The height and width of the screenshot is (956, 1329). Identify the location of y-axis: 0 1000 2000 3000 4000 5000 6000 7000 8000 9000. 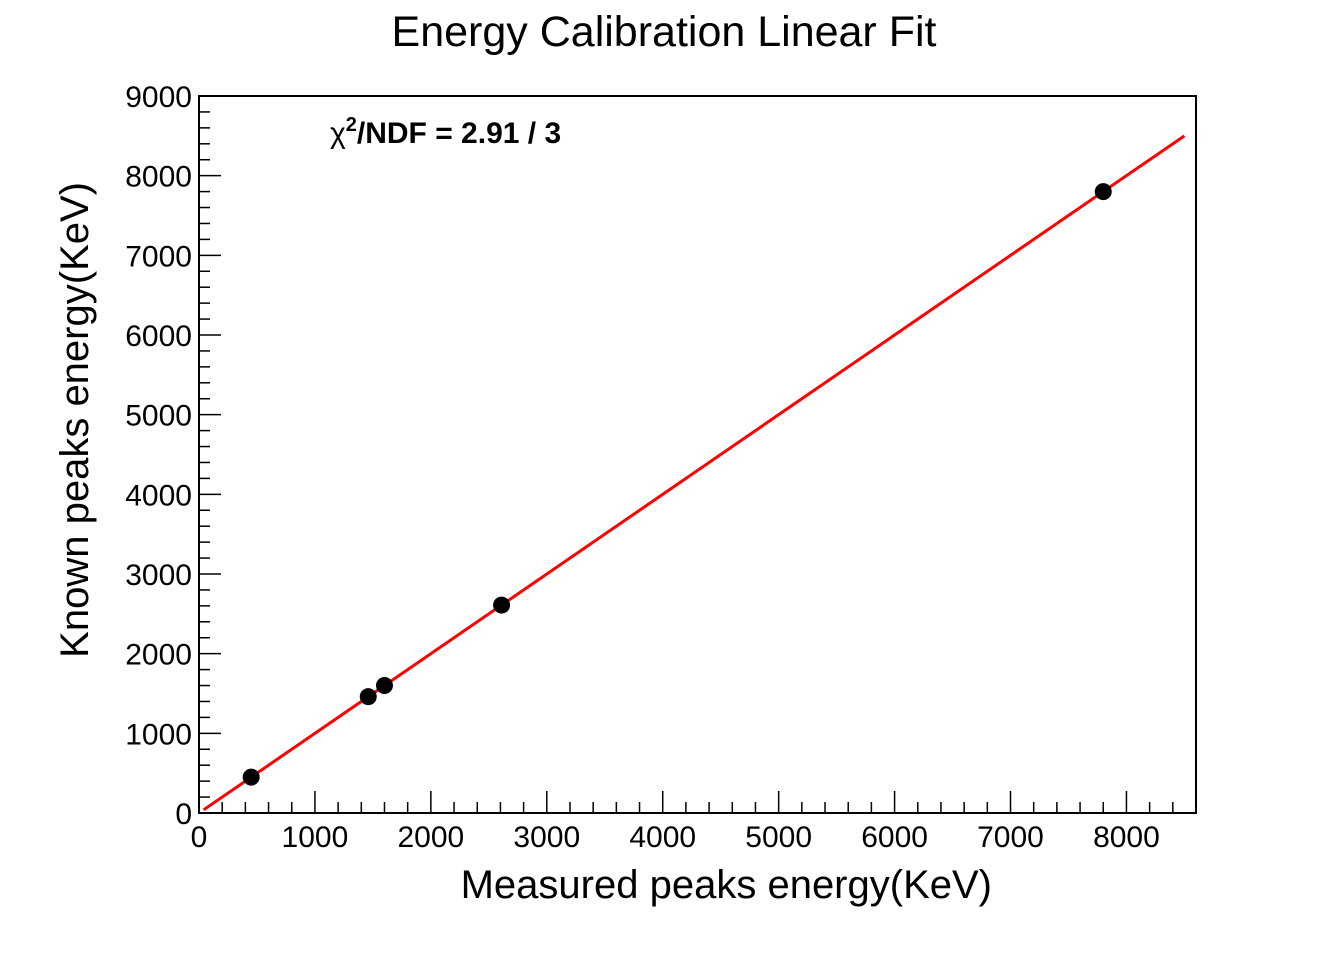
(173, 456).